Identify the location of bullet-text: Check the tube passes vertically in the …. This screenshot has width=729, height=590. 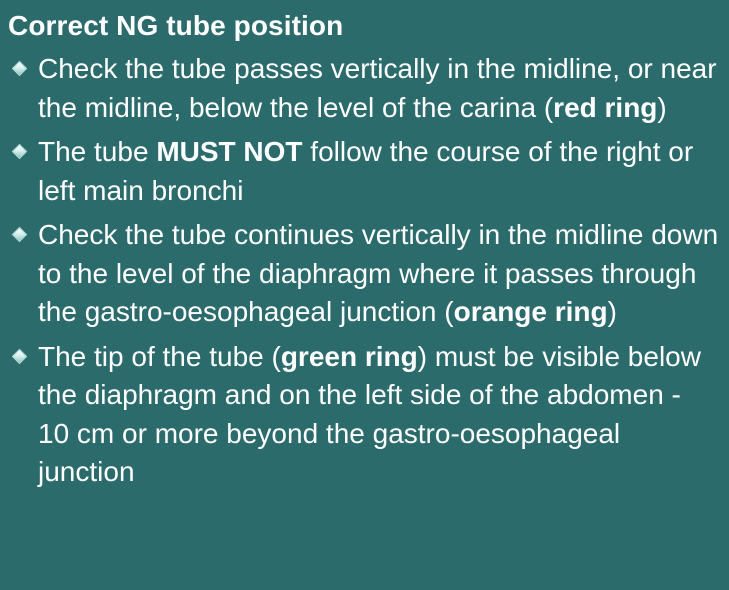
(377, 88).